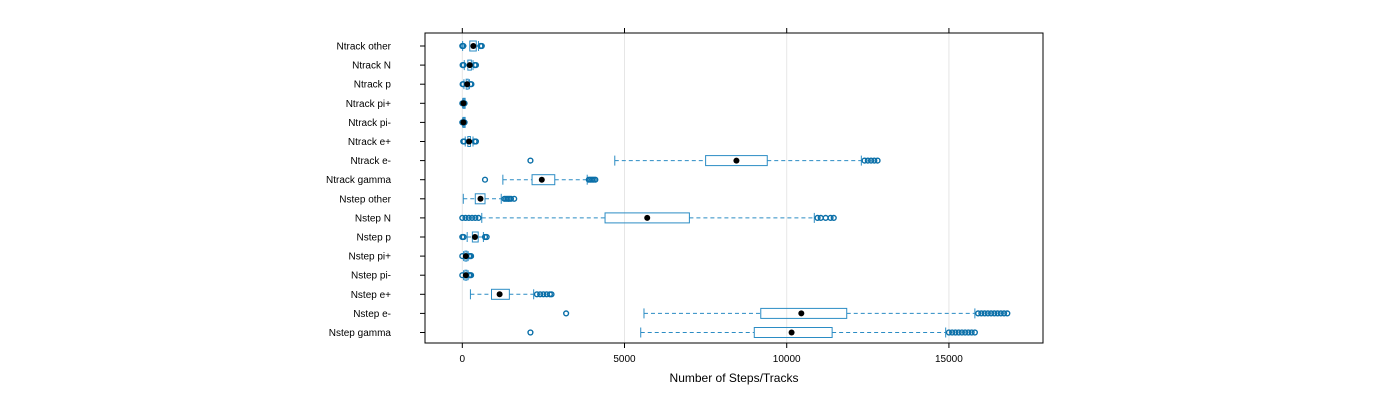 The width and height of the screenshot is (1400, 400). What do you see at coordinates (364, 47) in the screenshot?
I see `category-label: Ntrack other` at bounding box center [364, 47].